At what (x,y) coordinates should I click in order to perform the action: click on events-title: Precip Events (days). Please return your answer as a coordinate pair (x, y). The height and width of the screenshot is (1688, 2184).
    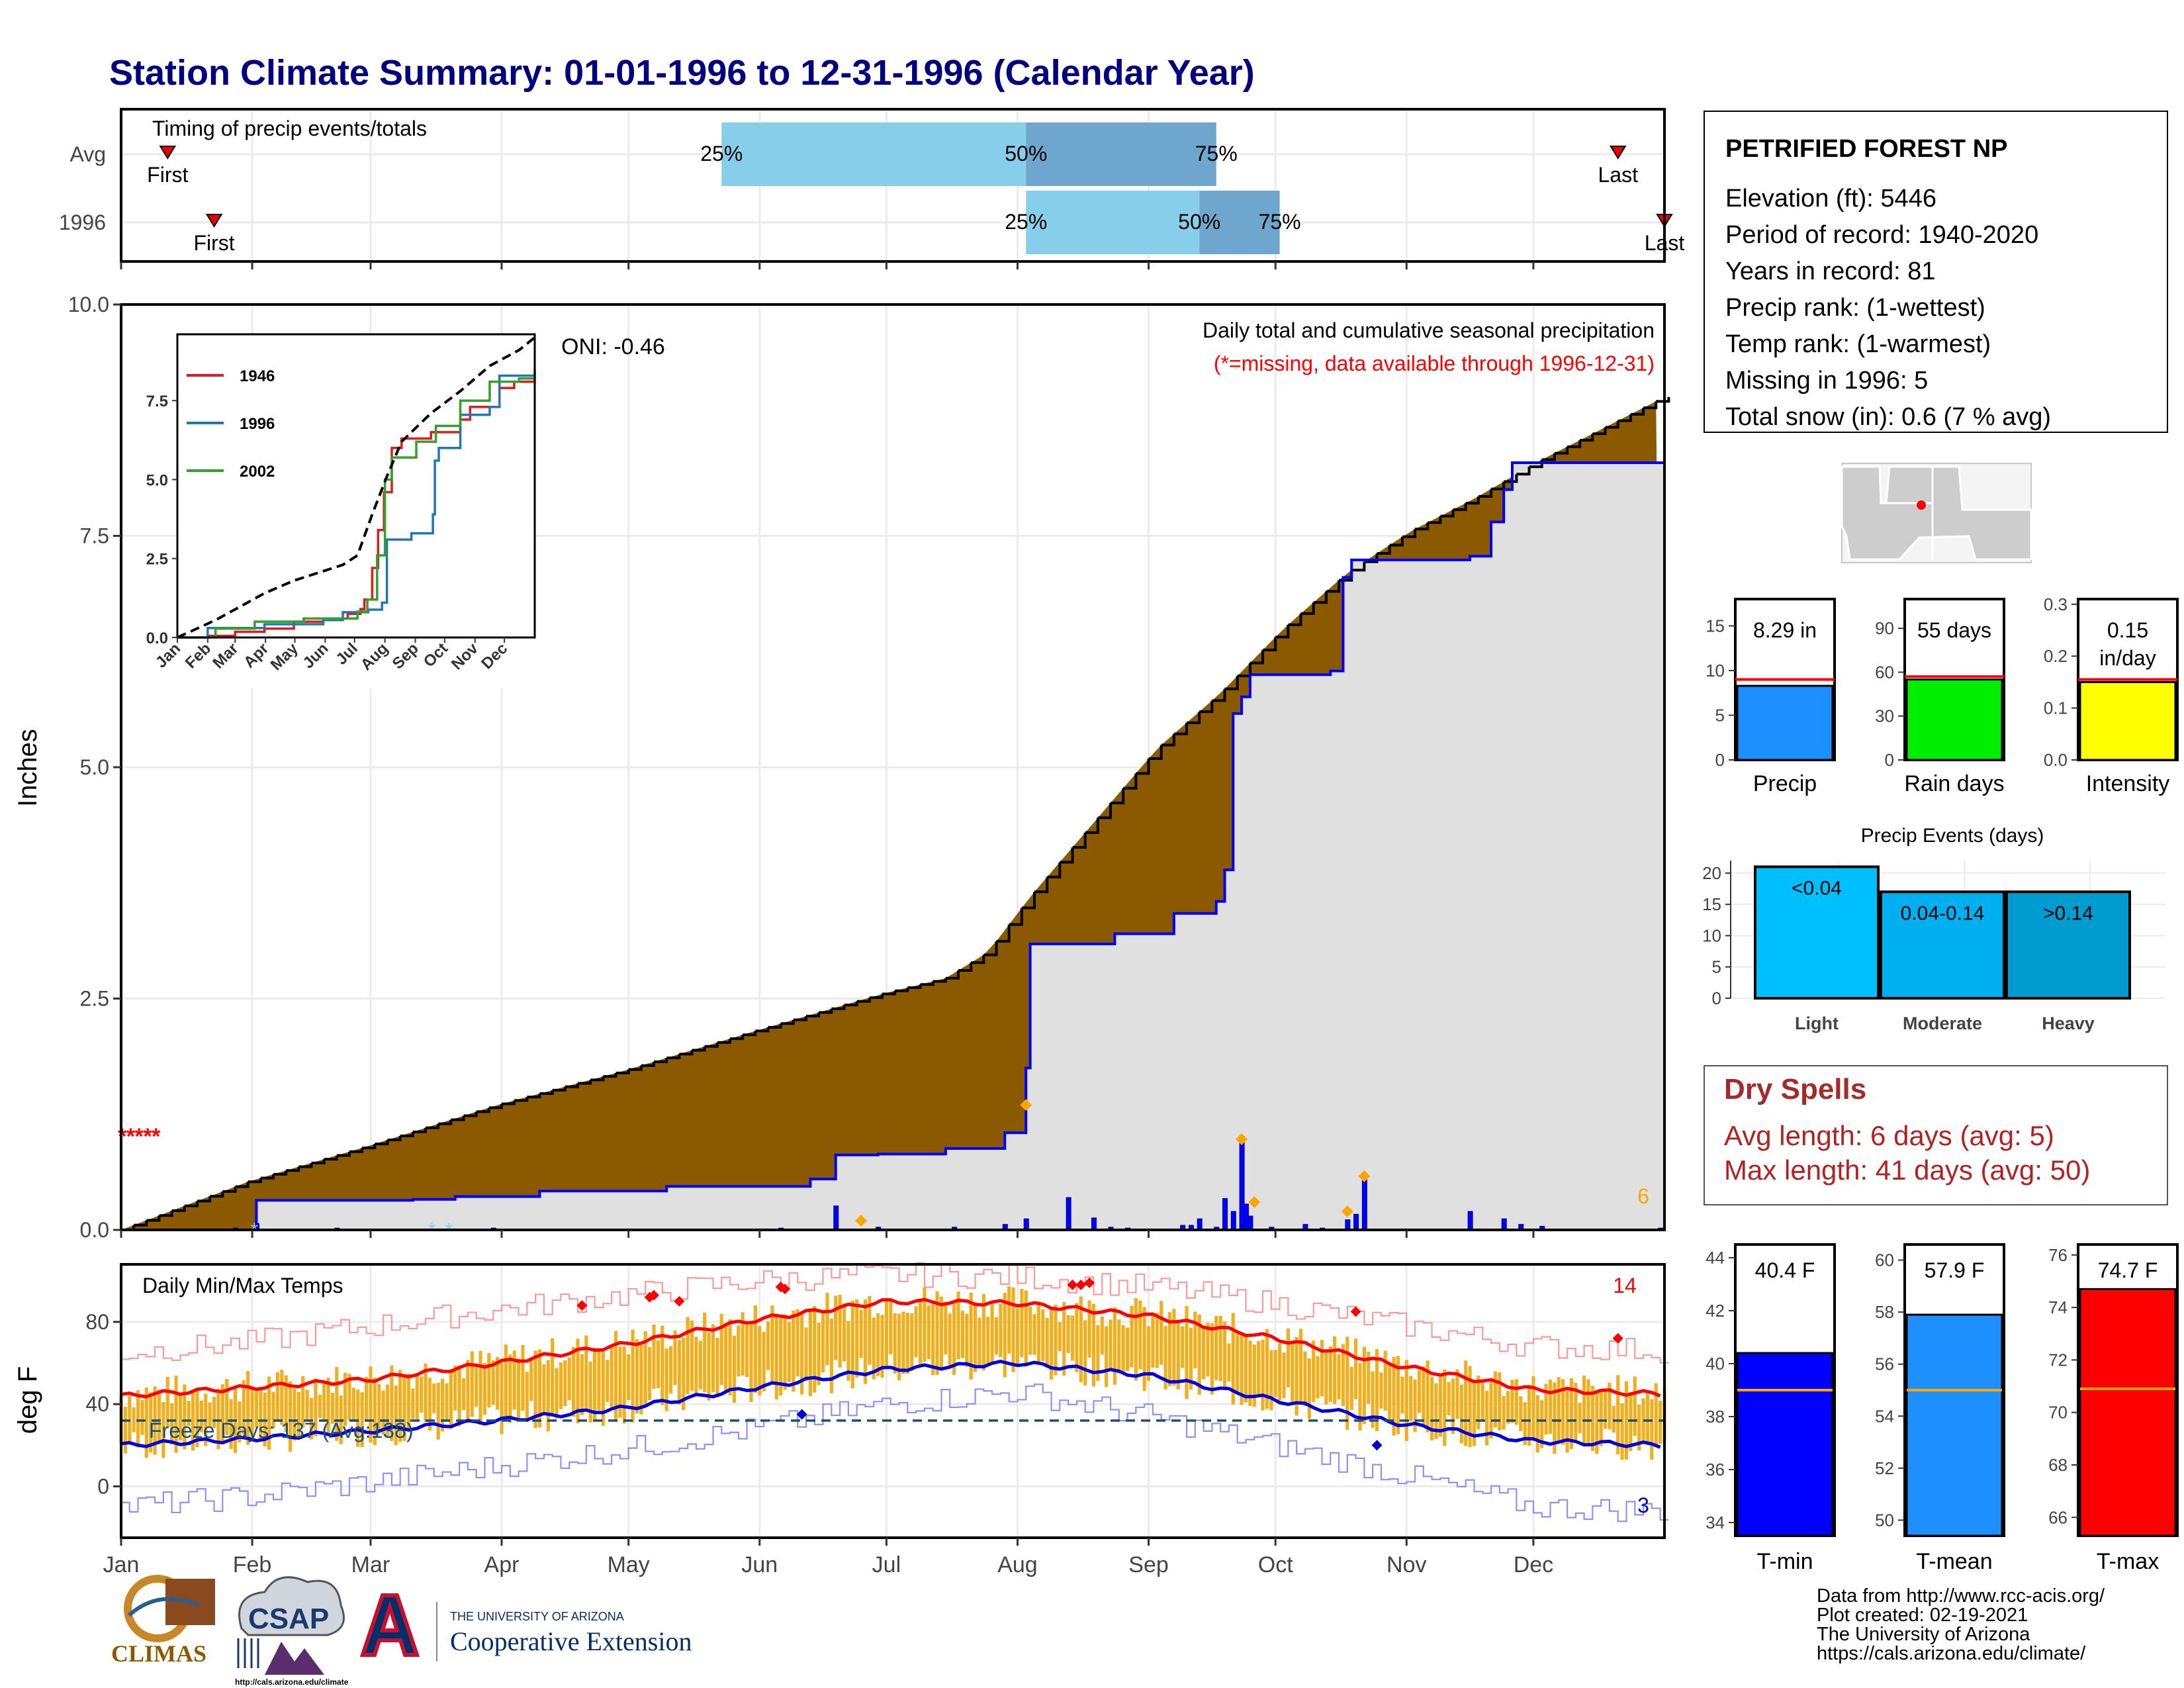
    Looking at the image, I should click on (1952, 836).